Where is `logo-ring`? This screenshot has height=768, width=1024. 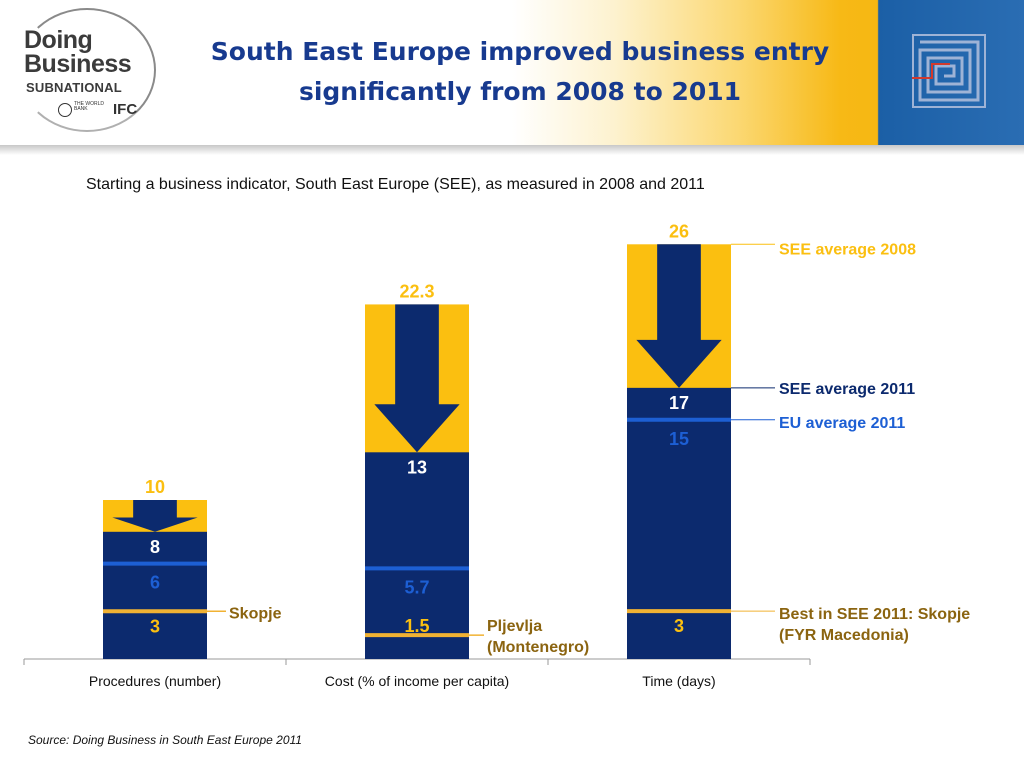
logo-ring is located at coordinates (87, 70).